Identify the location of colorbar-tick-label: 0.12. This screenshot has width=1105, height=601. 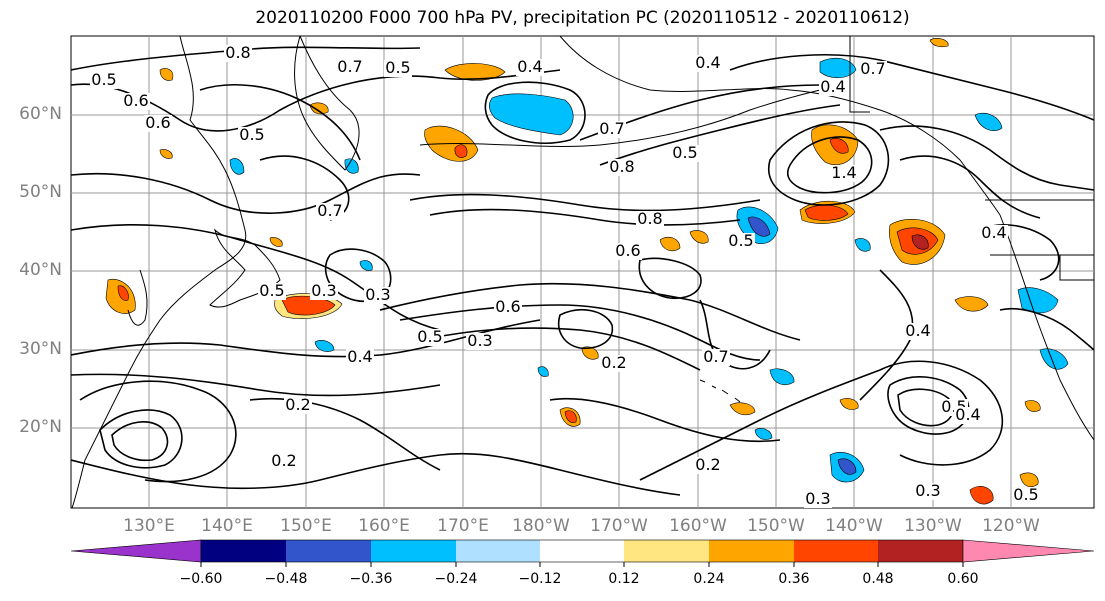
(624, 579).